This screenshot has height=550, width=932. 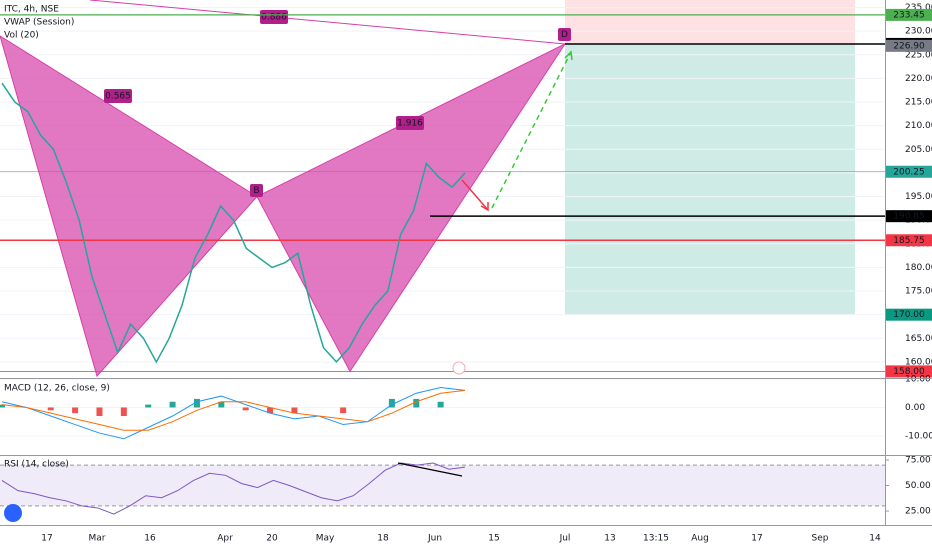 What do you see at coordinates (434, 539) in the screenshot?
I see `x-tick-label: Jun` at bounding box center [434, 539].